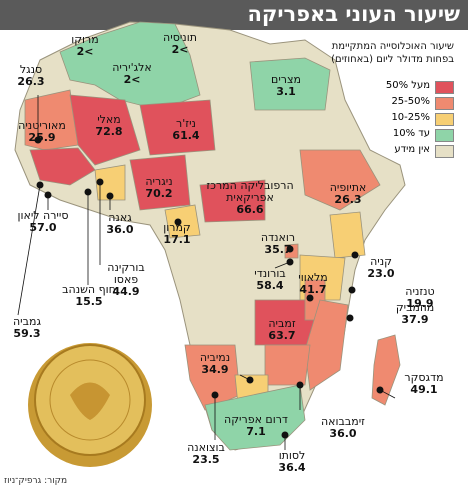 The image size is (468, 488). I want to click on country-name: דרום אפריקה, so click(256, 419).